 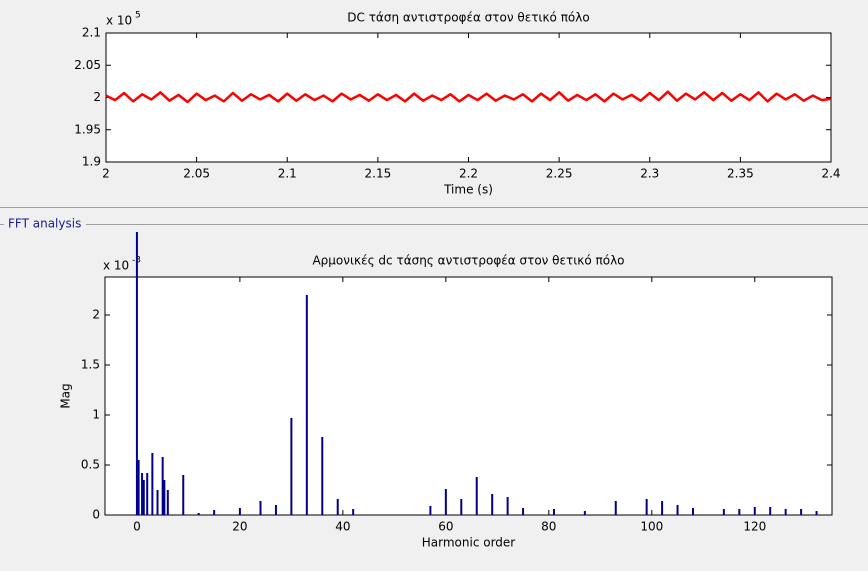 I want to click on y-tick-label: 0, so click(x=96, y=515).